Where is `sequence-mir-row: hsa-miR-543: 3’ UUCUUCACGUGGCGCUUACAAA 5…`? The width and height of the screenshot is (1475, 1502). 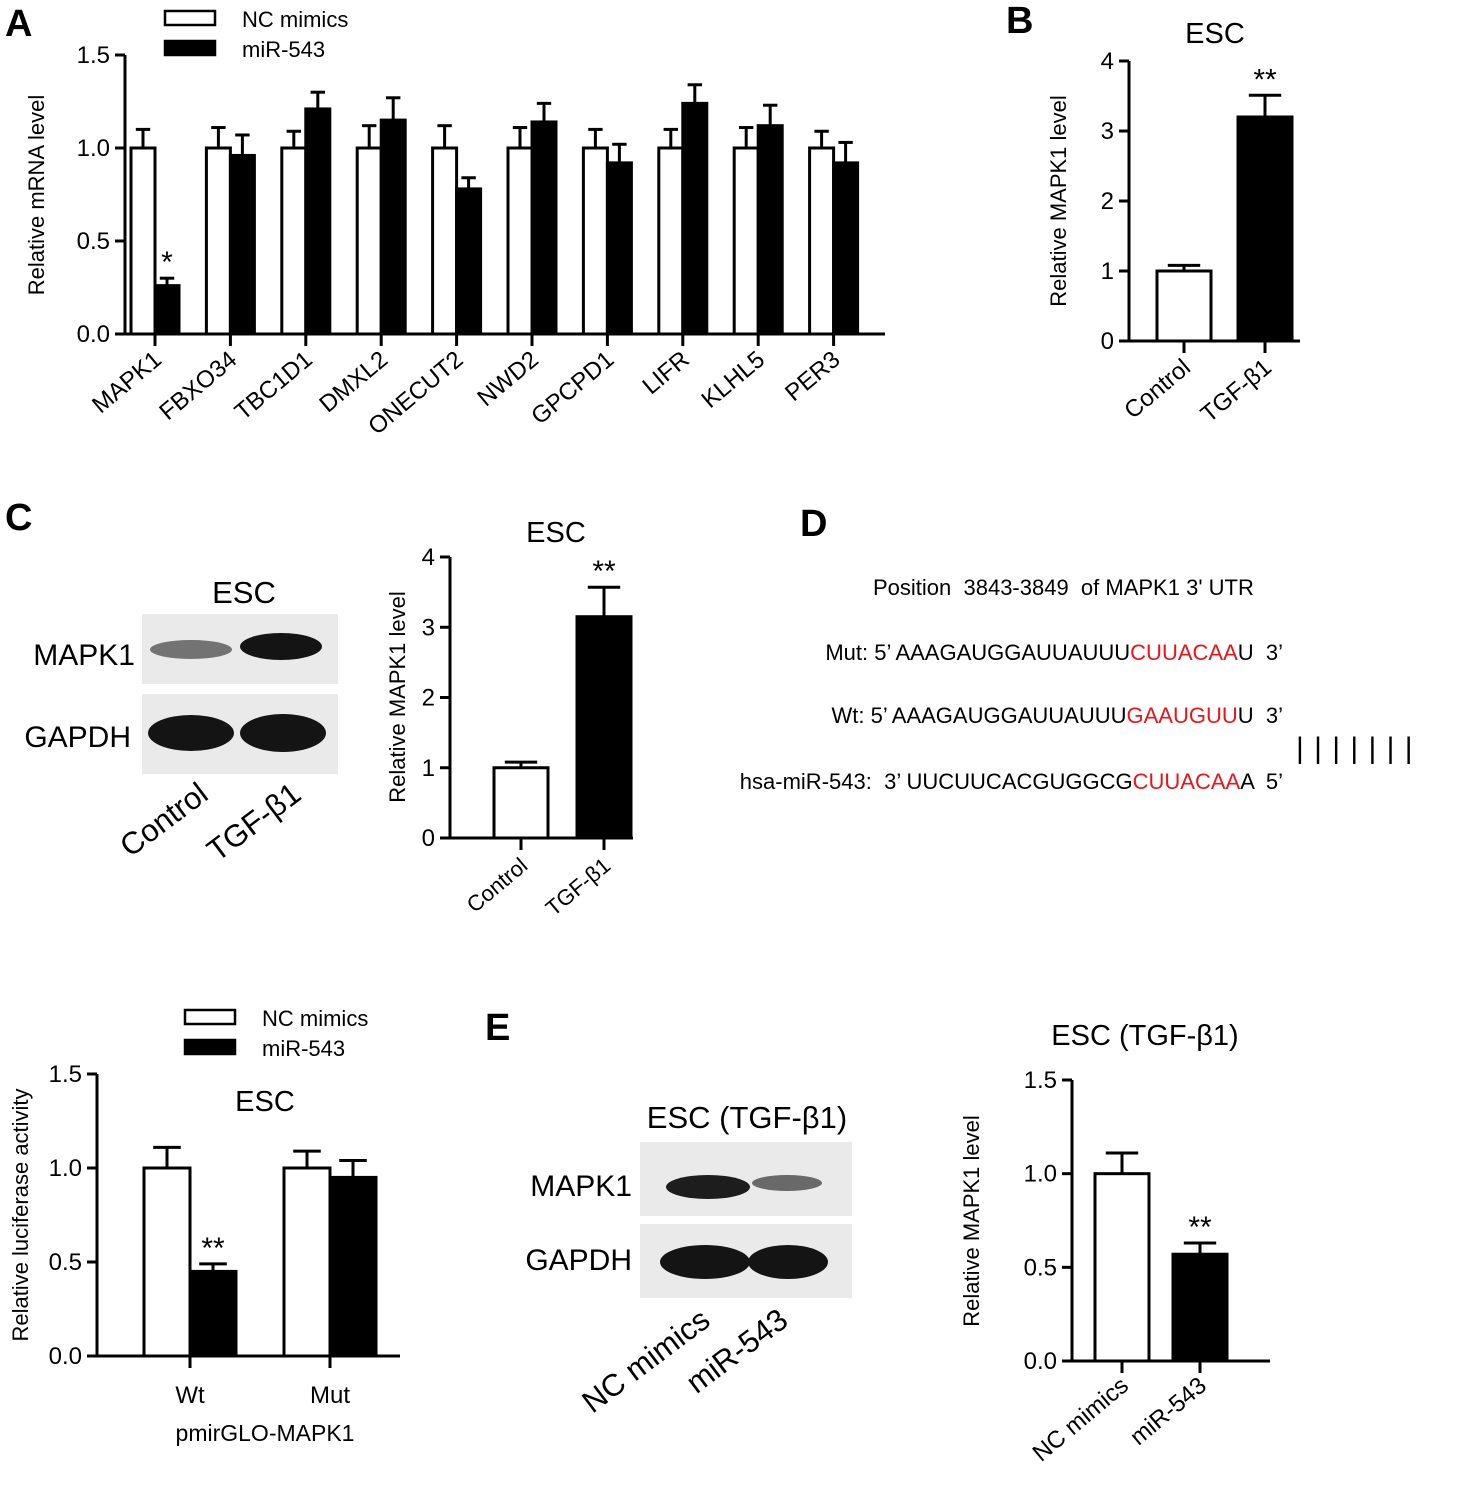
sequence-mir-row: hsa-miR-543: 3’ UUCUUCACGUGGCGCUUACAAA 5… is located at coordinates (1011, 782).